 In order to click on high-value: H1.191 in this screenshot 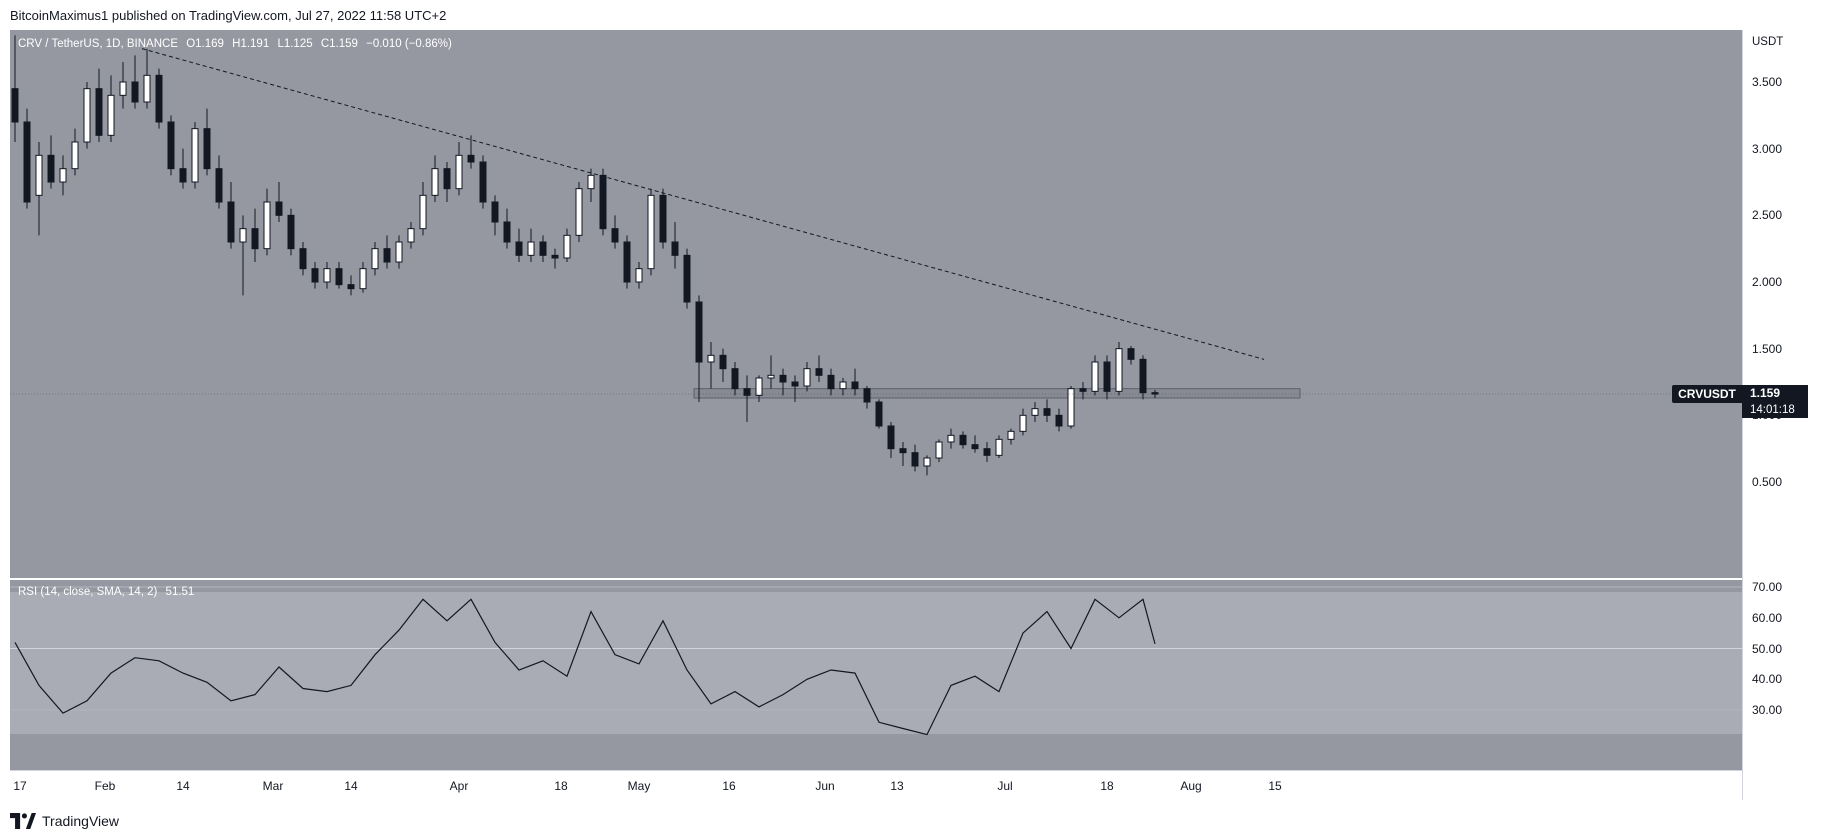, I will do `click(251, 44)`.